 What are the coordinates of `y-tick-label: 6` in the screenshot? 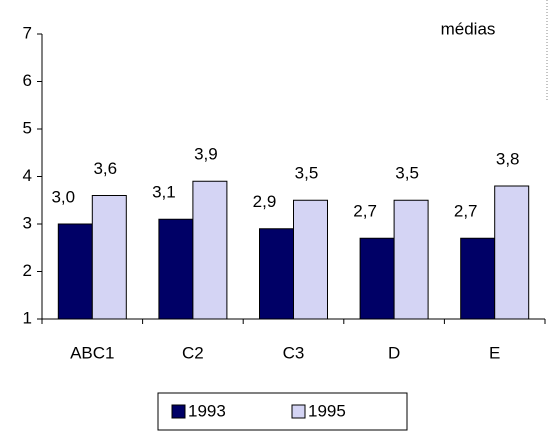 It's located at (27, 80).